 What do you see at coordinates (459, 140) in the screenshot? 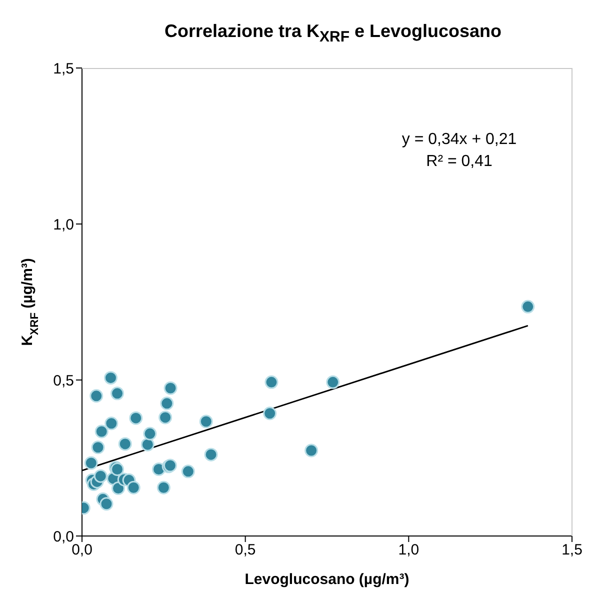
I see `annotation: y = 0,34x + 0,21` at bounding box center [459, 140].